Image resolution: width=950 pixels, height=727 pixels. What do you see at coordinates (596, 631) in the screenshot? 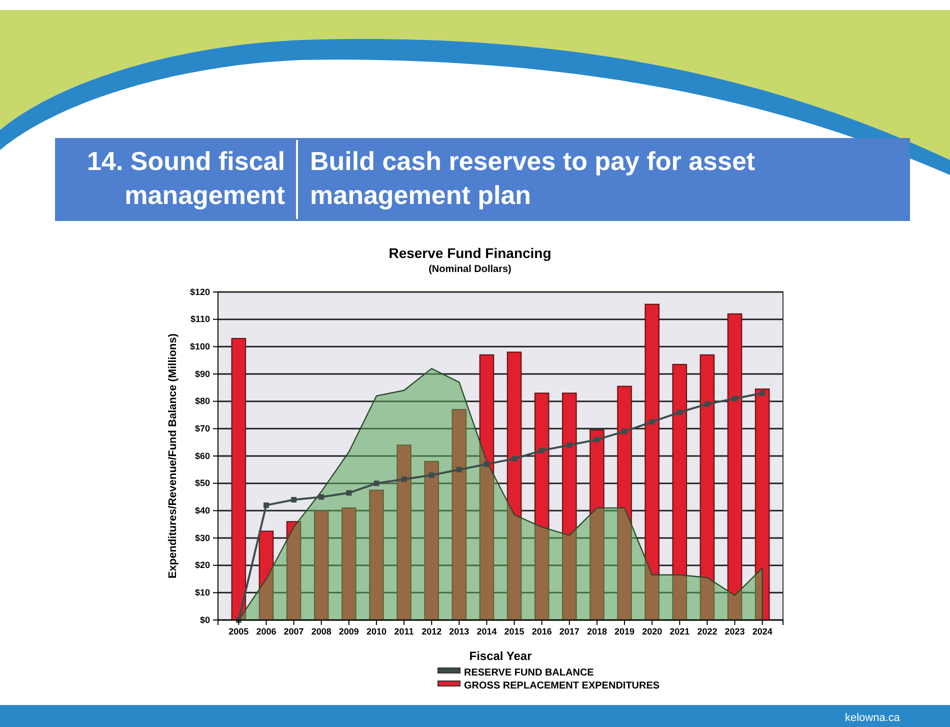
I see `x-tick-label: 2018` at bounding box center [596, 631].